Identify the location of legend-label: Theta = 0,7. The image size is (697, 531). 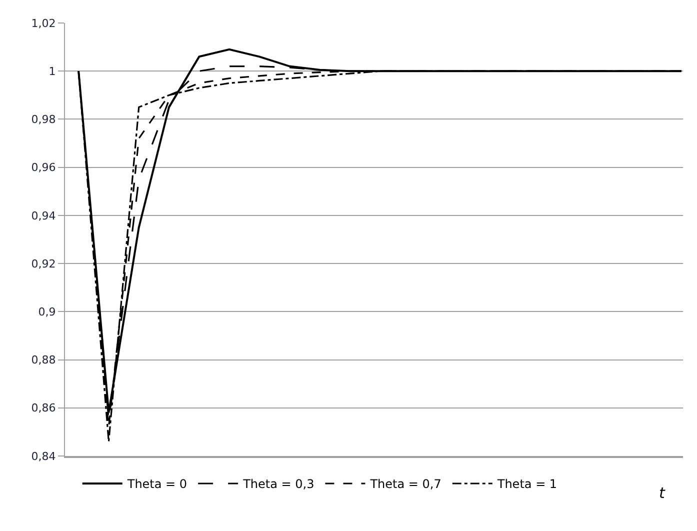
(405, 484).